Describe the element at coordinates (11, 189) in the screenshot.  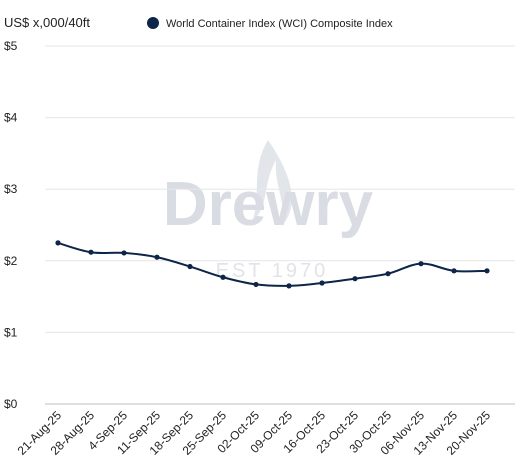
I see `y-tick-label: $3` at that location.